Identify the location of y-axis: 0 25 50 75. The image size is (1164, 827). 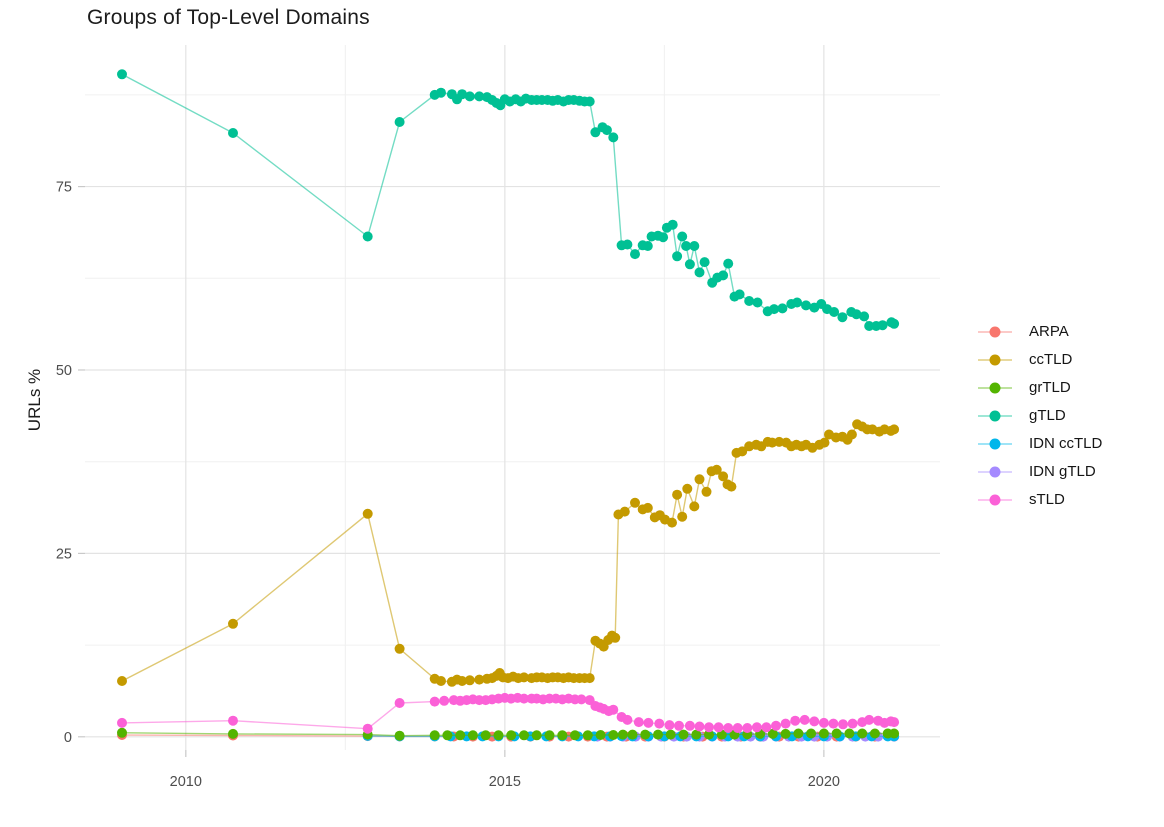
(70, 463).